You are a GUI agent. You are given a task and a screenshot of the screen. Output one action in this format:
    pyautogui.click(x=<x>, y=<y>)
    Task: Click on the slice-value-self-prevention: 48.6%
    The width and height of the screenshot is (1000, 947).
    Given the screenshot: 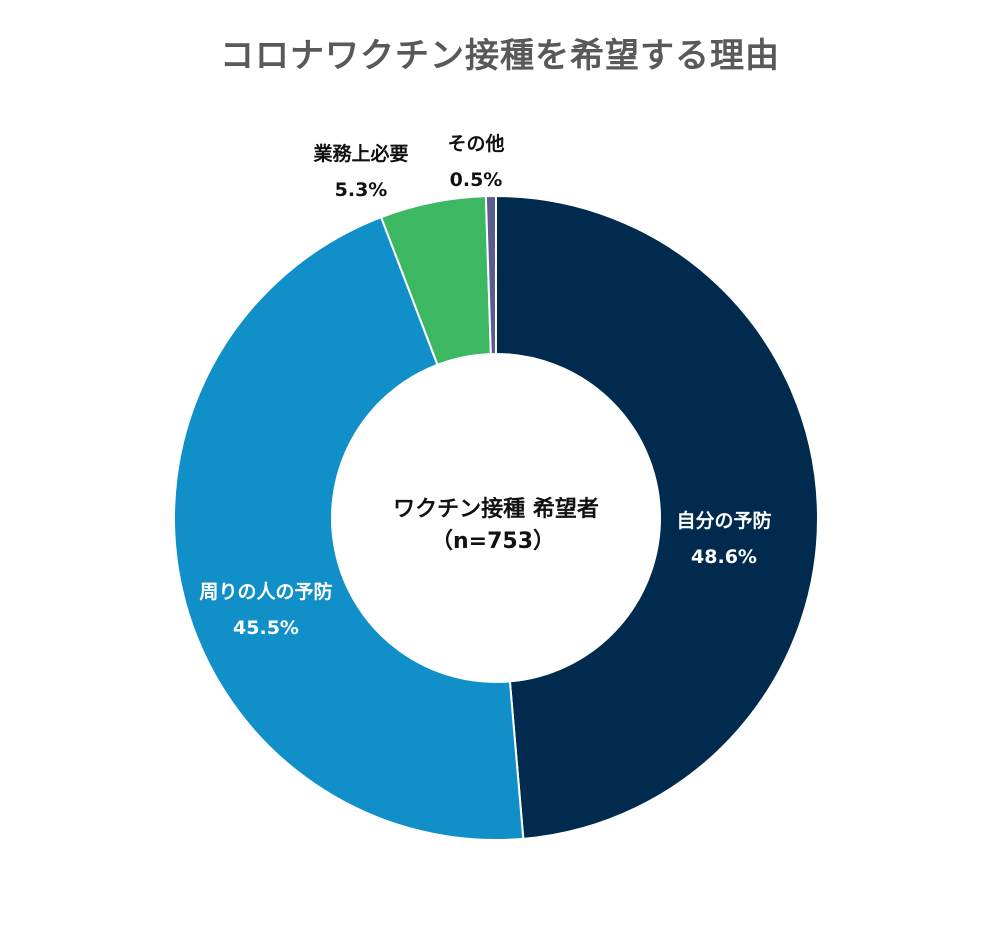 What is the action you would take?
    pyautogui.click(x=724, y=557)
    